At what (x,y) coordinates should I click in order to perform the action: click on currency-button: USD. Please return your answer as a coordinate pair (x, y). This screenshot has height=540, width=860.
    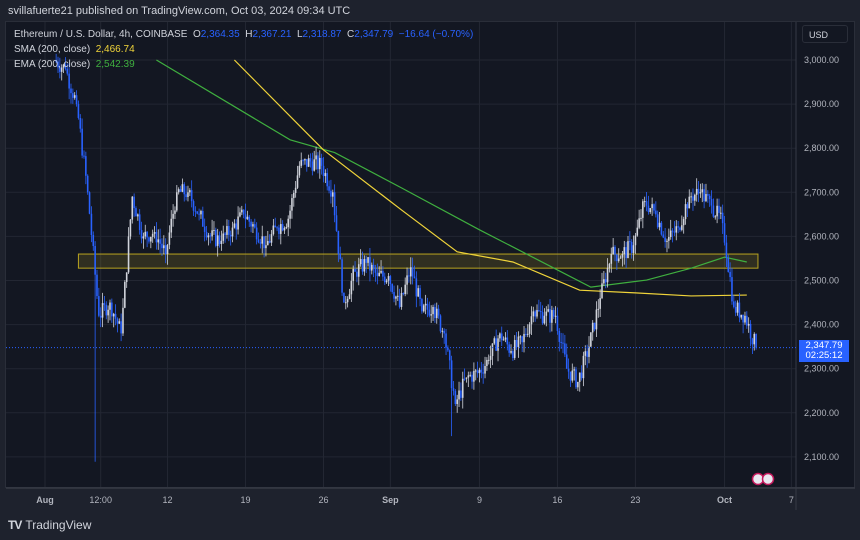
    Looking at the image, I should click on (825, 34).